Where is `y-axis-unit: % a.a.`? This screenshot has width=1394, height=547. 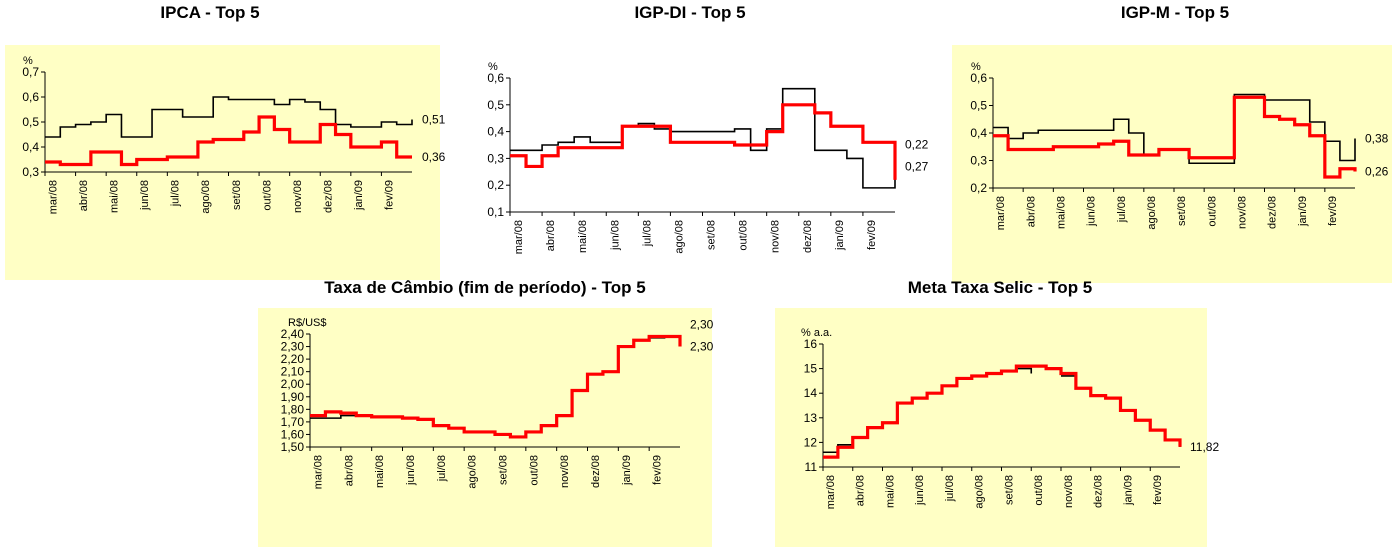 y-axis-unit: % a.a. is located at coordinates (816, 333).